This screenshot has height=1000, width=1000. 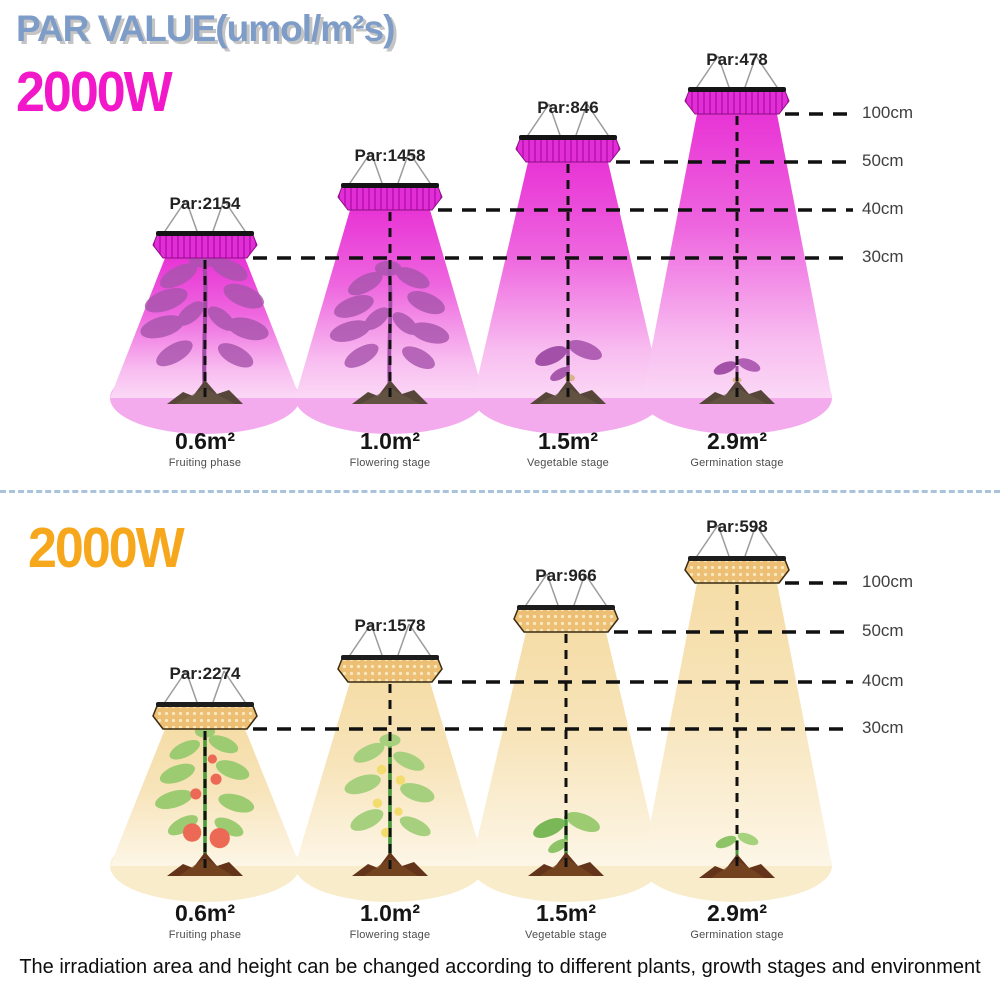 What do you see at coordinates (390, 625) in the screenshot?
I see `par-value-label: Par:1578` at bounding box center [390, 625].